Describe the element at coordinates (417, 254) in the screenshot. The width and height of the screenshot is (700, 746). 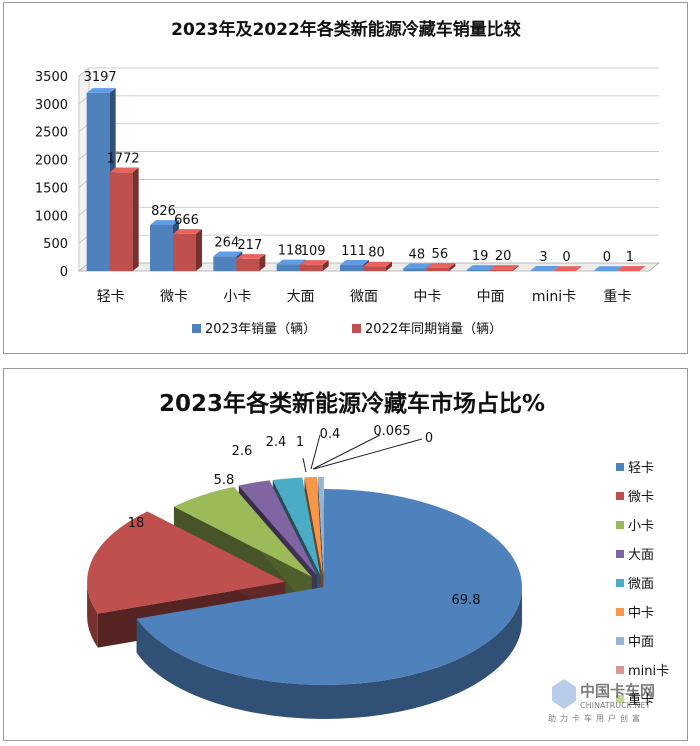
I see `data-label: 48` at that location.